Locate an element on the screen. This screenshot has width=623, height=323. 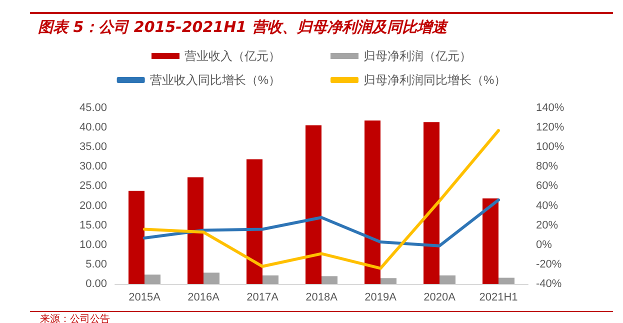
y-tick-label: 15.00 is located at coordinates (93, 225).